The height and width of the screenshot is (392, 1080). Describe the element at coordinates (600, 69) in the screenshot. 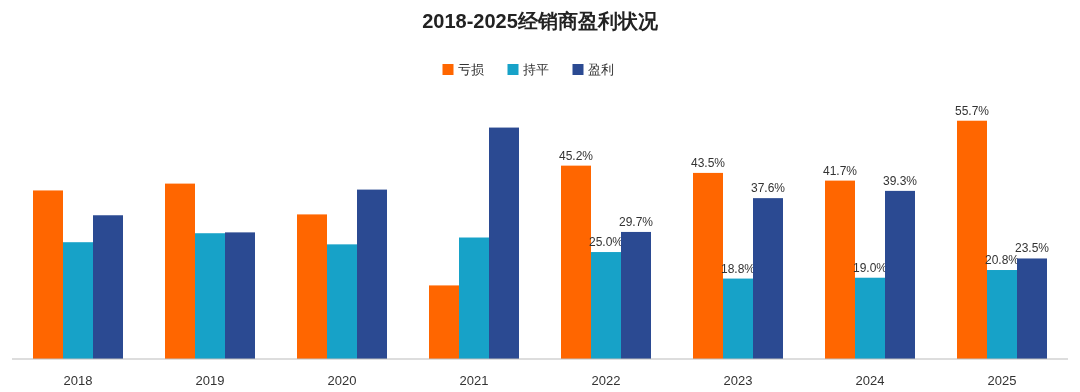

I see `legend-label: 盈利` at that location.